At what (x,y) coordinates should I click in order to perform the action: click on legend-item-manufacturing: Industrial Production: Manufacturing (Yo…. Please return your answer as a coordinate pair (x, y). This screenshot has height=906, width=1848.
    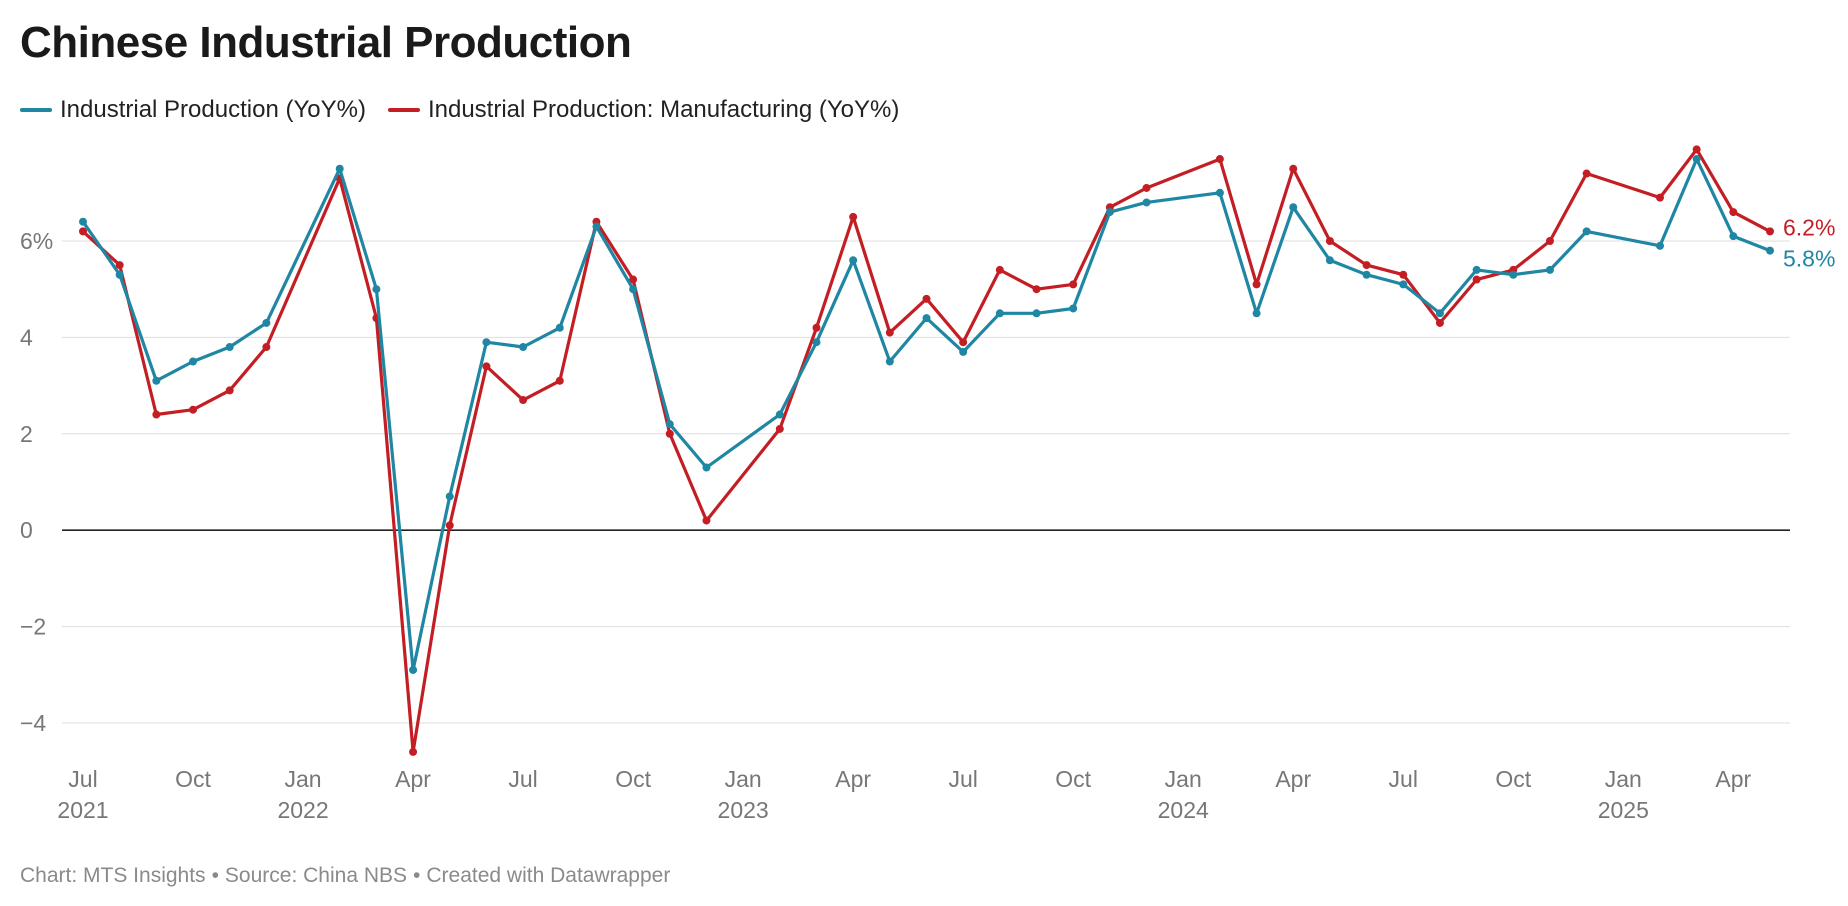
    Looking at the image, I should click on (643, 110).